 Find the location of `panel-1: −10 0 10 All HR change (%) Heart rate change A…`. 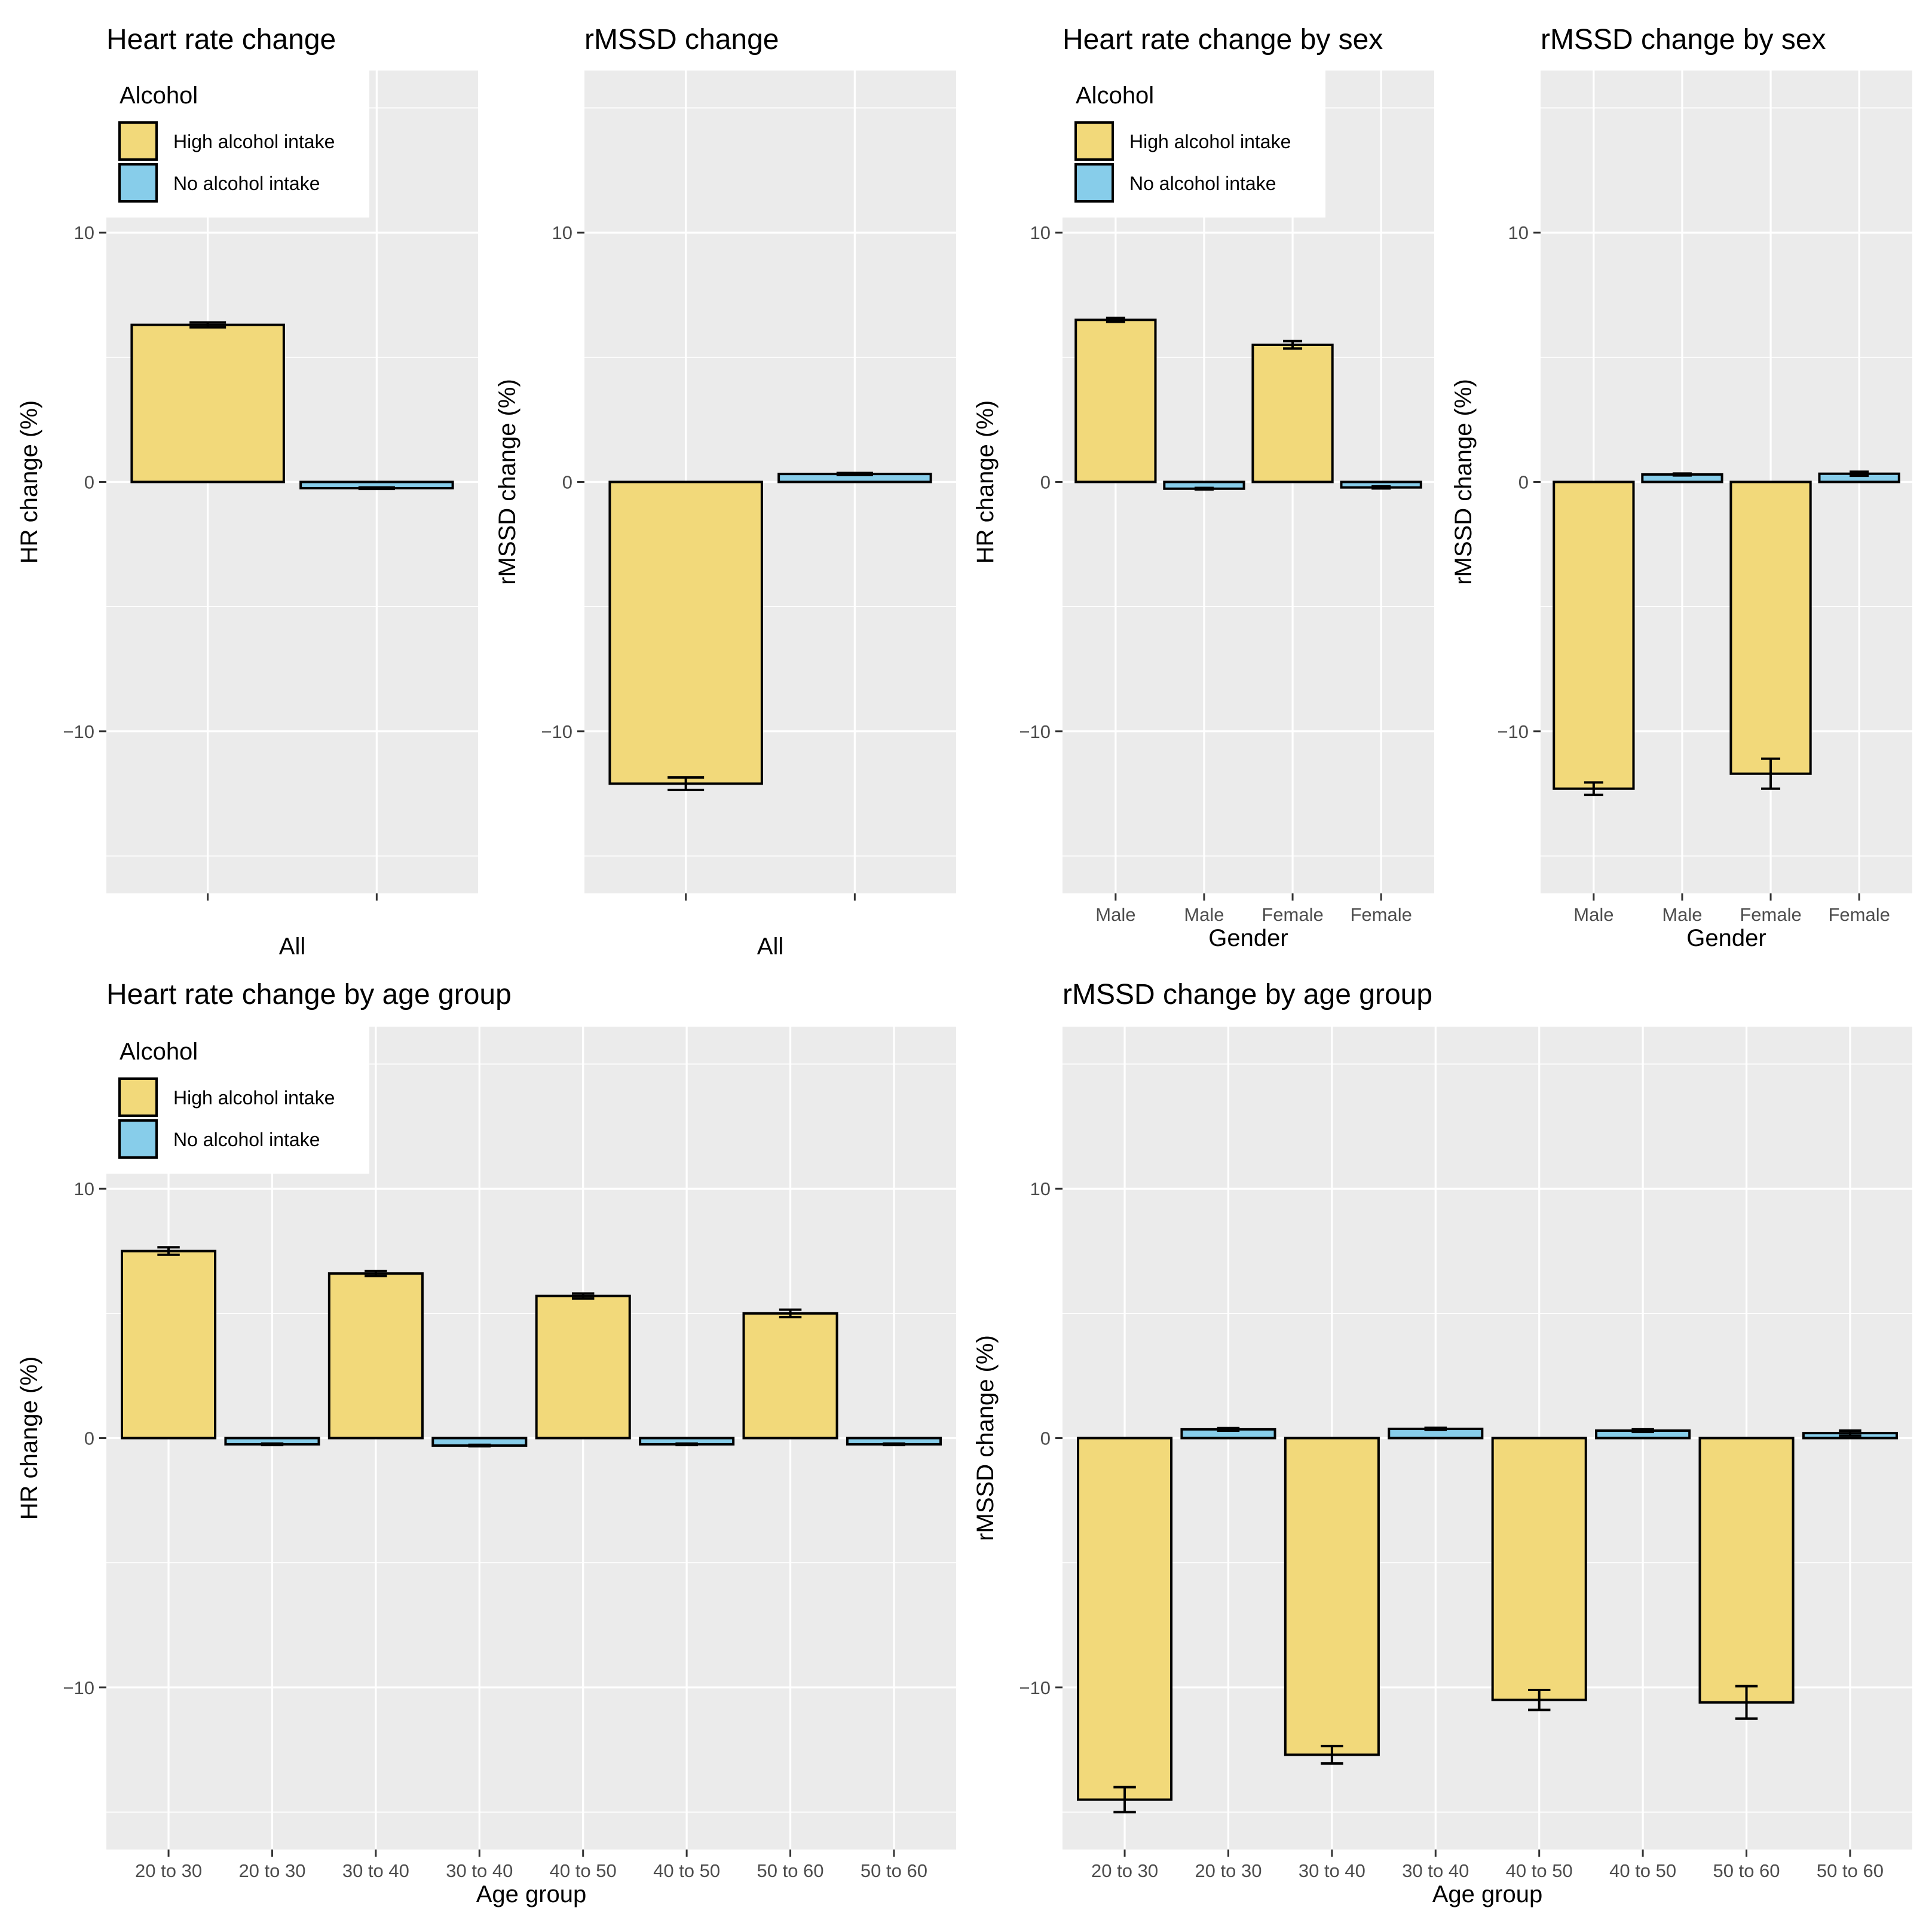

panel-1: −10 0 10 All HR change (%) Heart rate change A… is located at coordinates (247, 492).